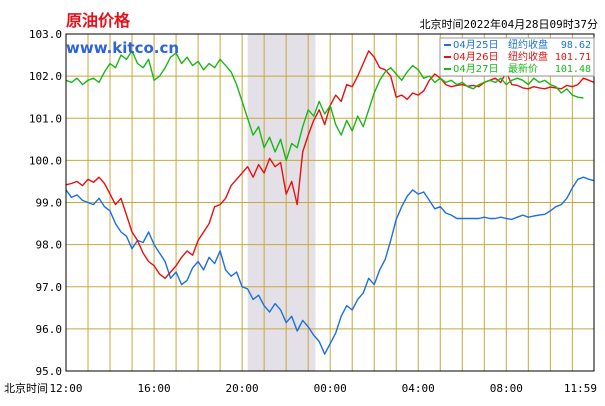  I want to click on y-axis-ticks: 103.0 102.0 101.0 100.0 99.0 98.0 97.0 96.0 95.0, so click(45, 203).